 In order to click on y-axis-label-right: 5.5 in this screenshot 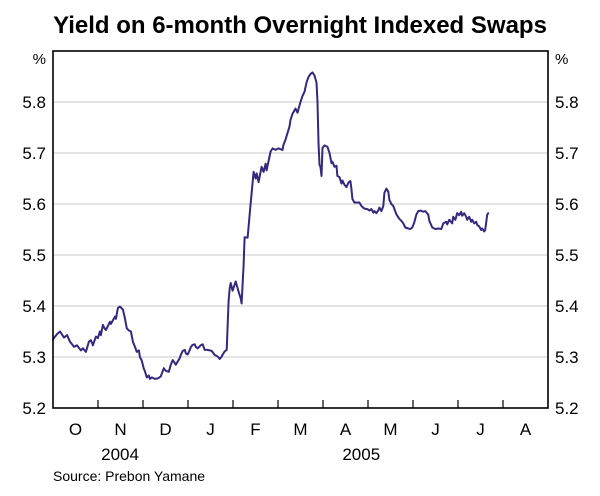, I will do `click(567, 255)`.